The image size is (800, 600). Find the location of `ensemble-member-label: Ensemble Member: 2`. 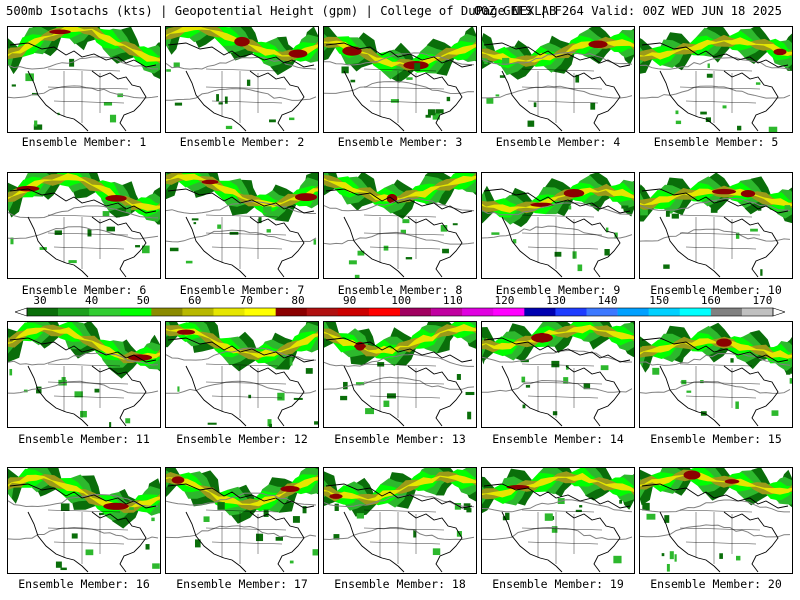

ensemble-member-label: Ensemble Member: 2 is located at coordinates (242, 142).